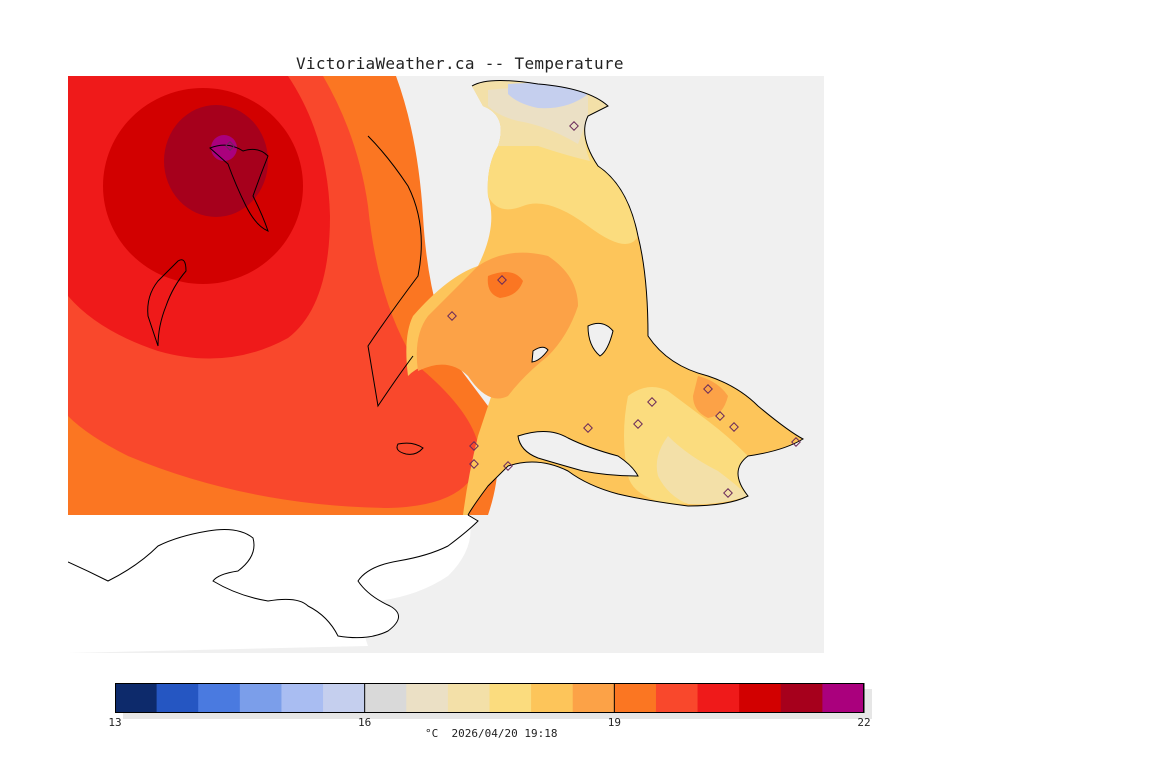 Image resolution: width=1152 pixels, height=768 pixels. Describe the element at coordinates (710, 397) in the screenshot. I see `land-warm-spot-east` at that location.